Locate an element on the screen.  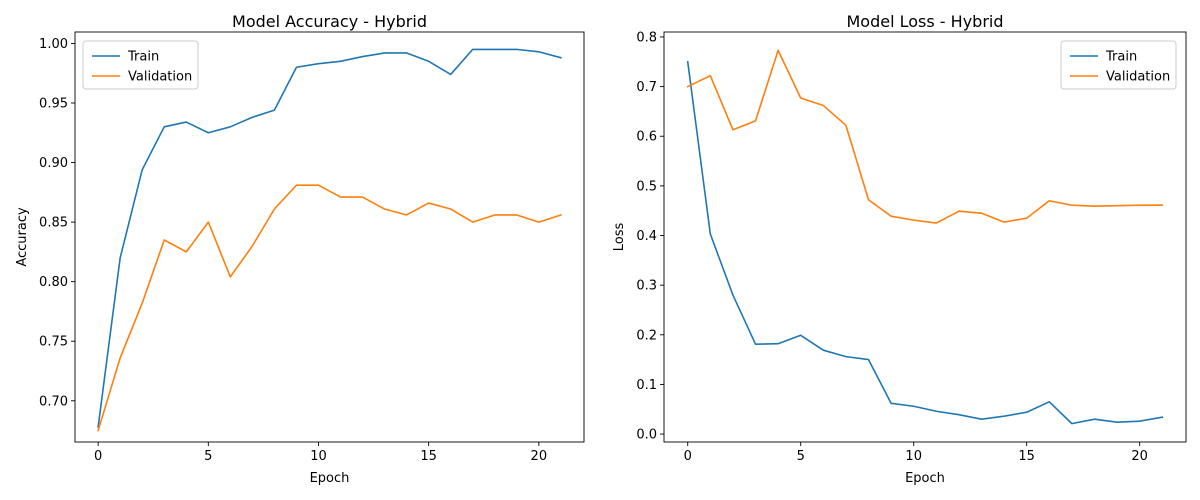
accuracy-x-tick-label: 5 is located at coordinates (208, 456).